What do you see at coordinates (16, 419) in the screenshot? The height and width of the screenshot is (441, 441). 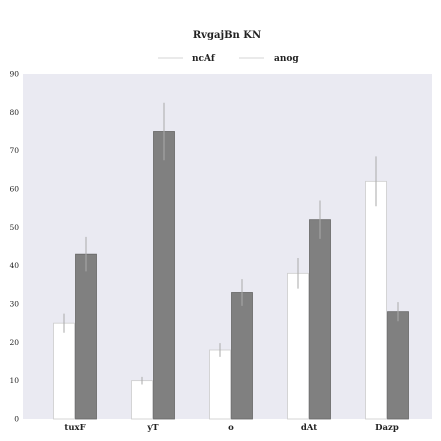 I see `y-tick-label: 0` at bounding box center [16, 419].